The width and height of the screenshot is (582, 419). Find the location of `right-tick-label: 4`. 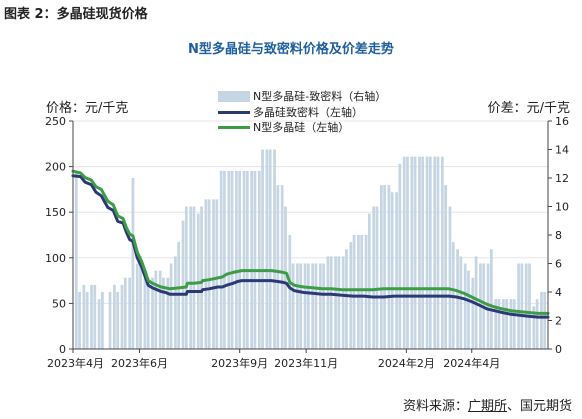

right-tick-label: 4 is located at coordinates (558, 292).